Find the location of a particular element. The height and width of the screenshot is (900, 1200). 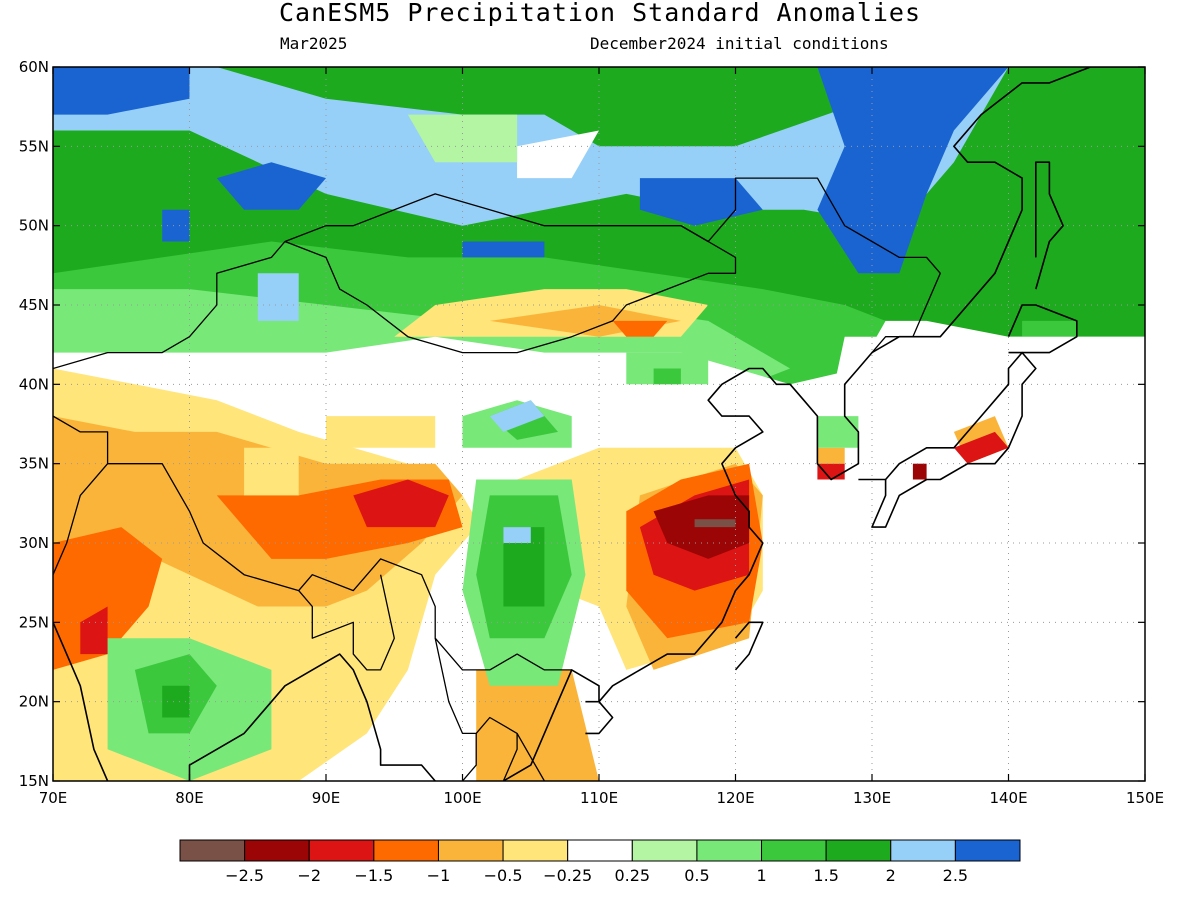

lat-tick-label: 40N is located at coordinates (34, 384).